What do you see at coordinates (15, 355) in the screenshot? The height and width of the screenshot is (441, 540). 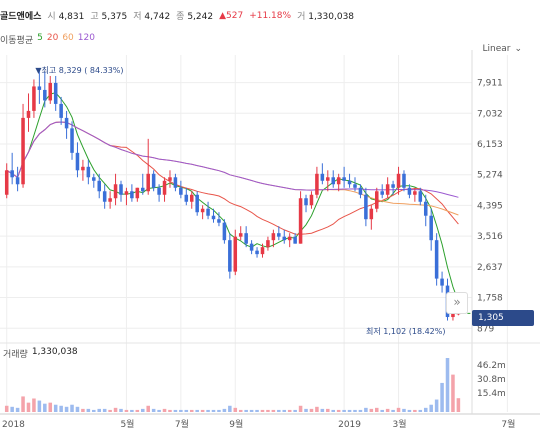 I see `volume-title-label: 거래량` at bounding box center [15, 355].